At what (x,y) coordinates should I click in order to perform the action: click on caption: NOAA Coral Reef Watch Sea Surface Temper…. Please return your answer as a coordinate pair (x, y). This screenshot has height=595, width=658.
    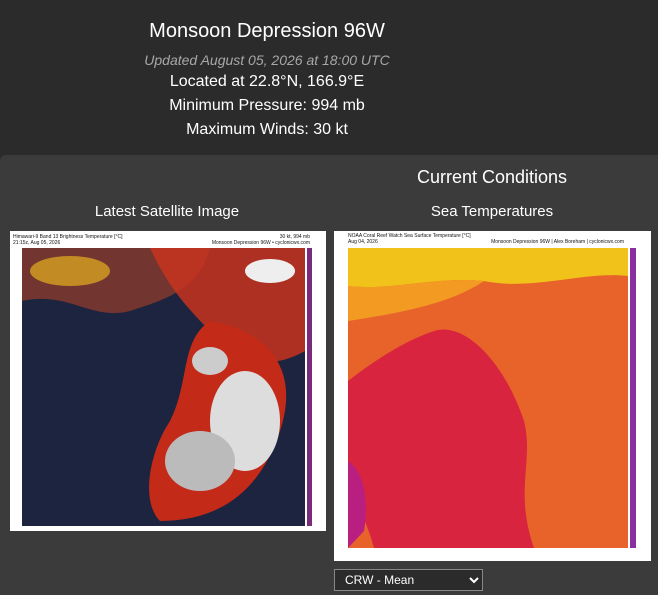
    Looking at the image, I should click on (409, 236).